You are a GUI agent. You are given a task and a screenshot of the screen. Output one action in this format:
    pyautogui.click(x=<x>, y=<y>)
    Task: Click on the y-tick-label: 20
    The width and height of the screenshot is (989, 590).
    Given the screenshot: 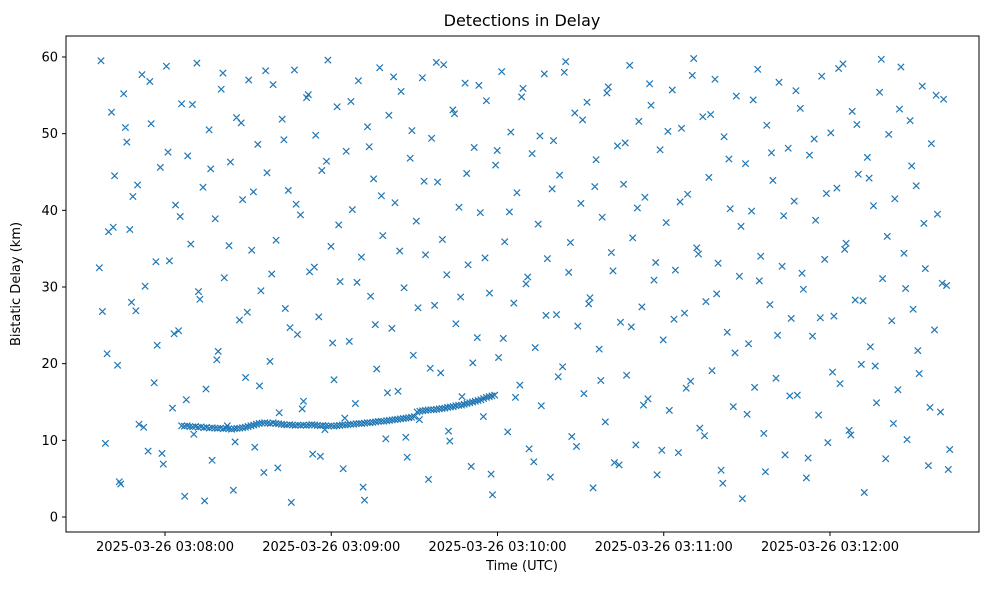 What is the action you would take?
    pyautogui.click(x=49, y=364)
    